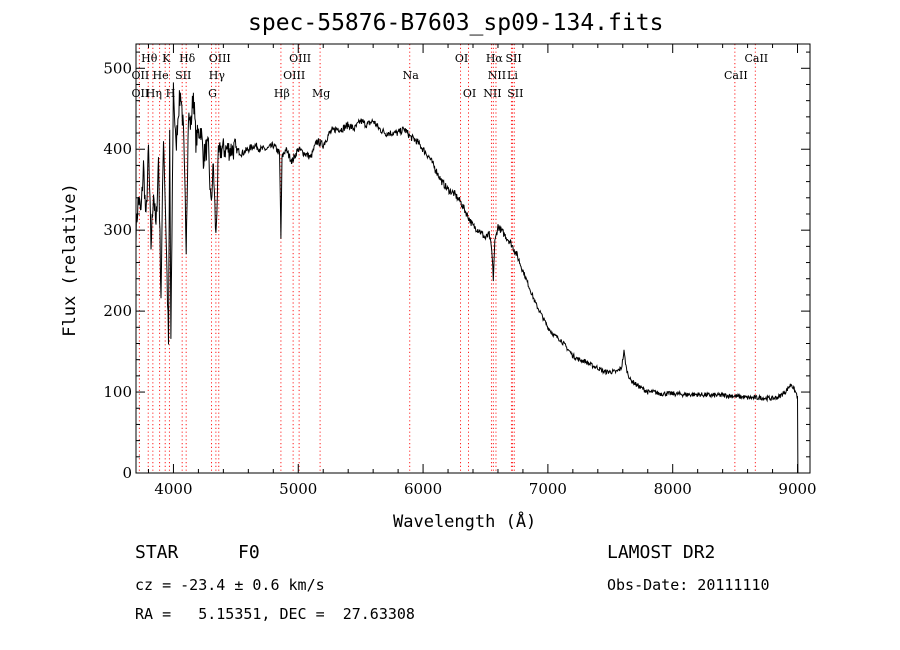 The width and height of the screenshot is (900, 650). Describe the element at coordinates (249, 552) in the screenshot. I see `spectral-subclass: F0` at that location.